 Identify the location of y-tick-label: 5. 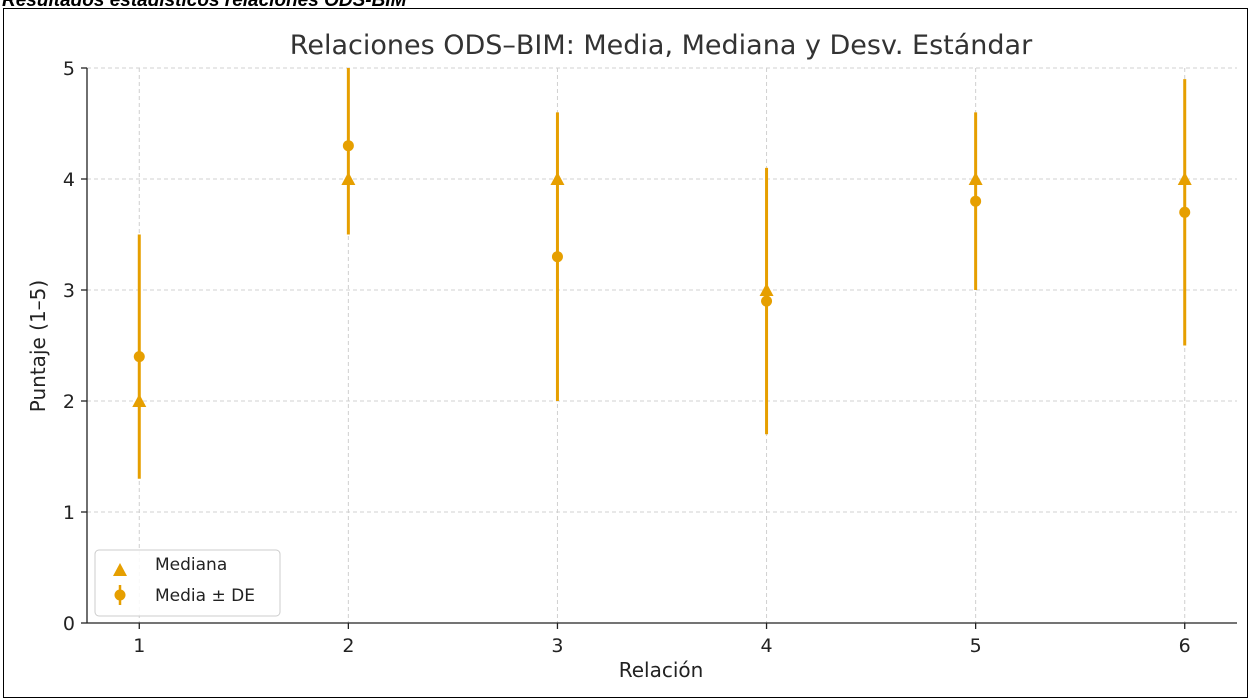
(69, 69).